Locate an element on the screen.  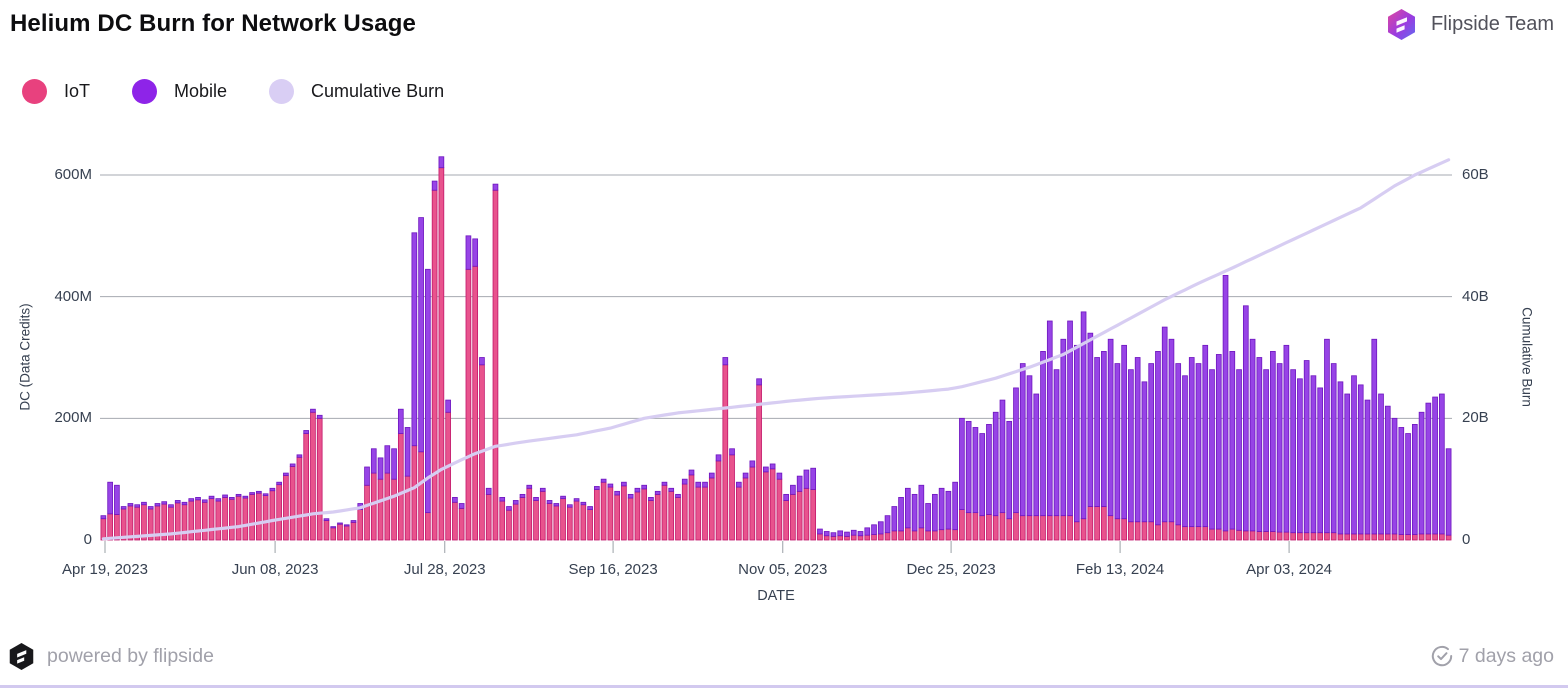
powered-by-flipside: powered by flipside is located at coordinates (111, 656).